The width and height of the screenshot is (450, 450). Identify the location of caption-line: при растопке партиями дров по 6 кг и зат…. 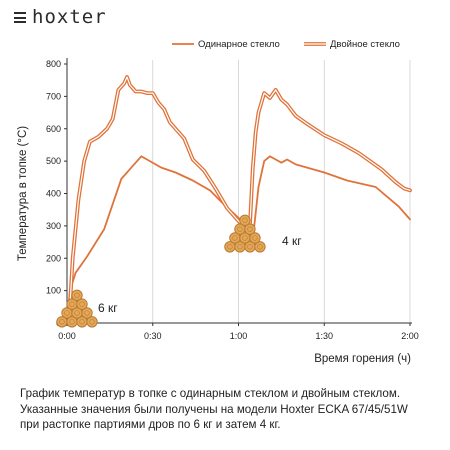
(150, 424).